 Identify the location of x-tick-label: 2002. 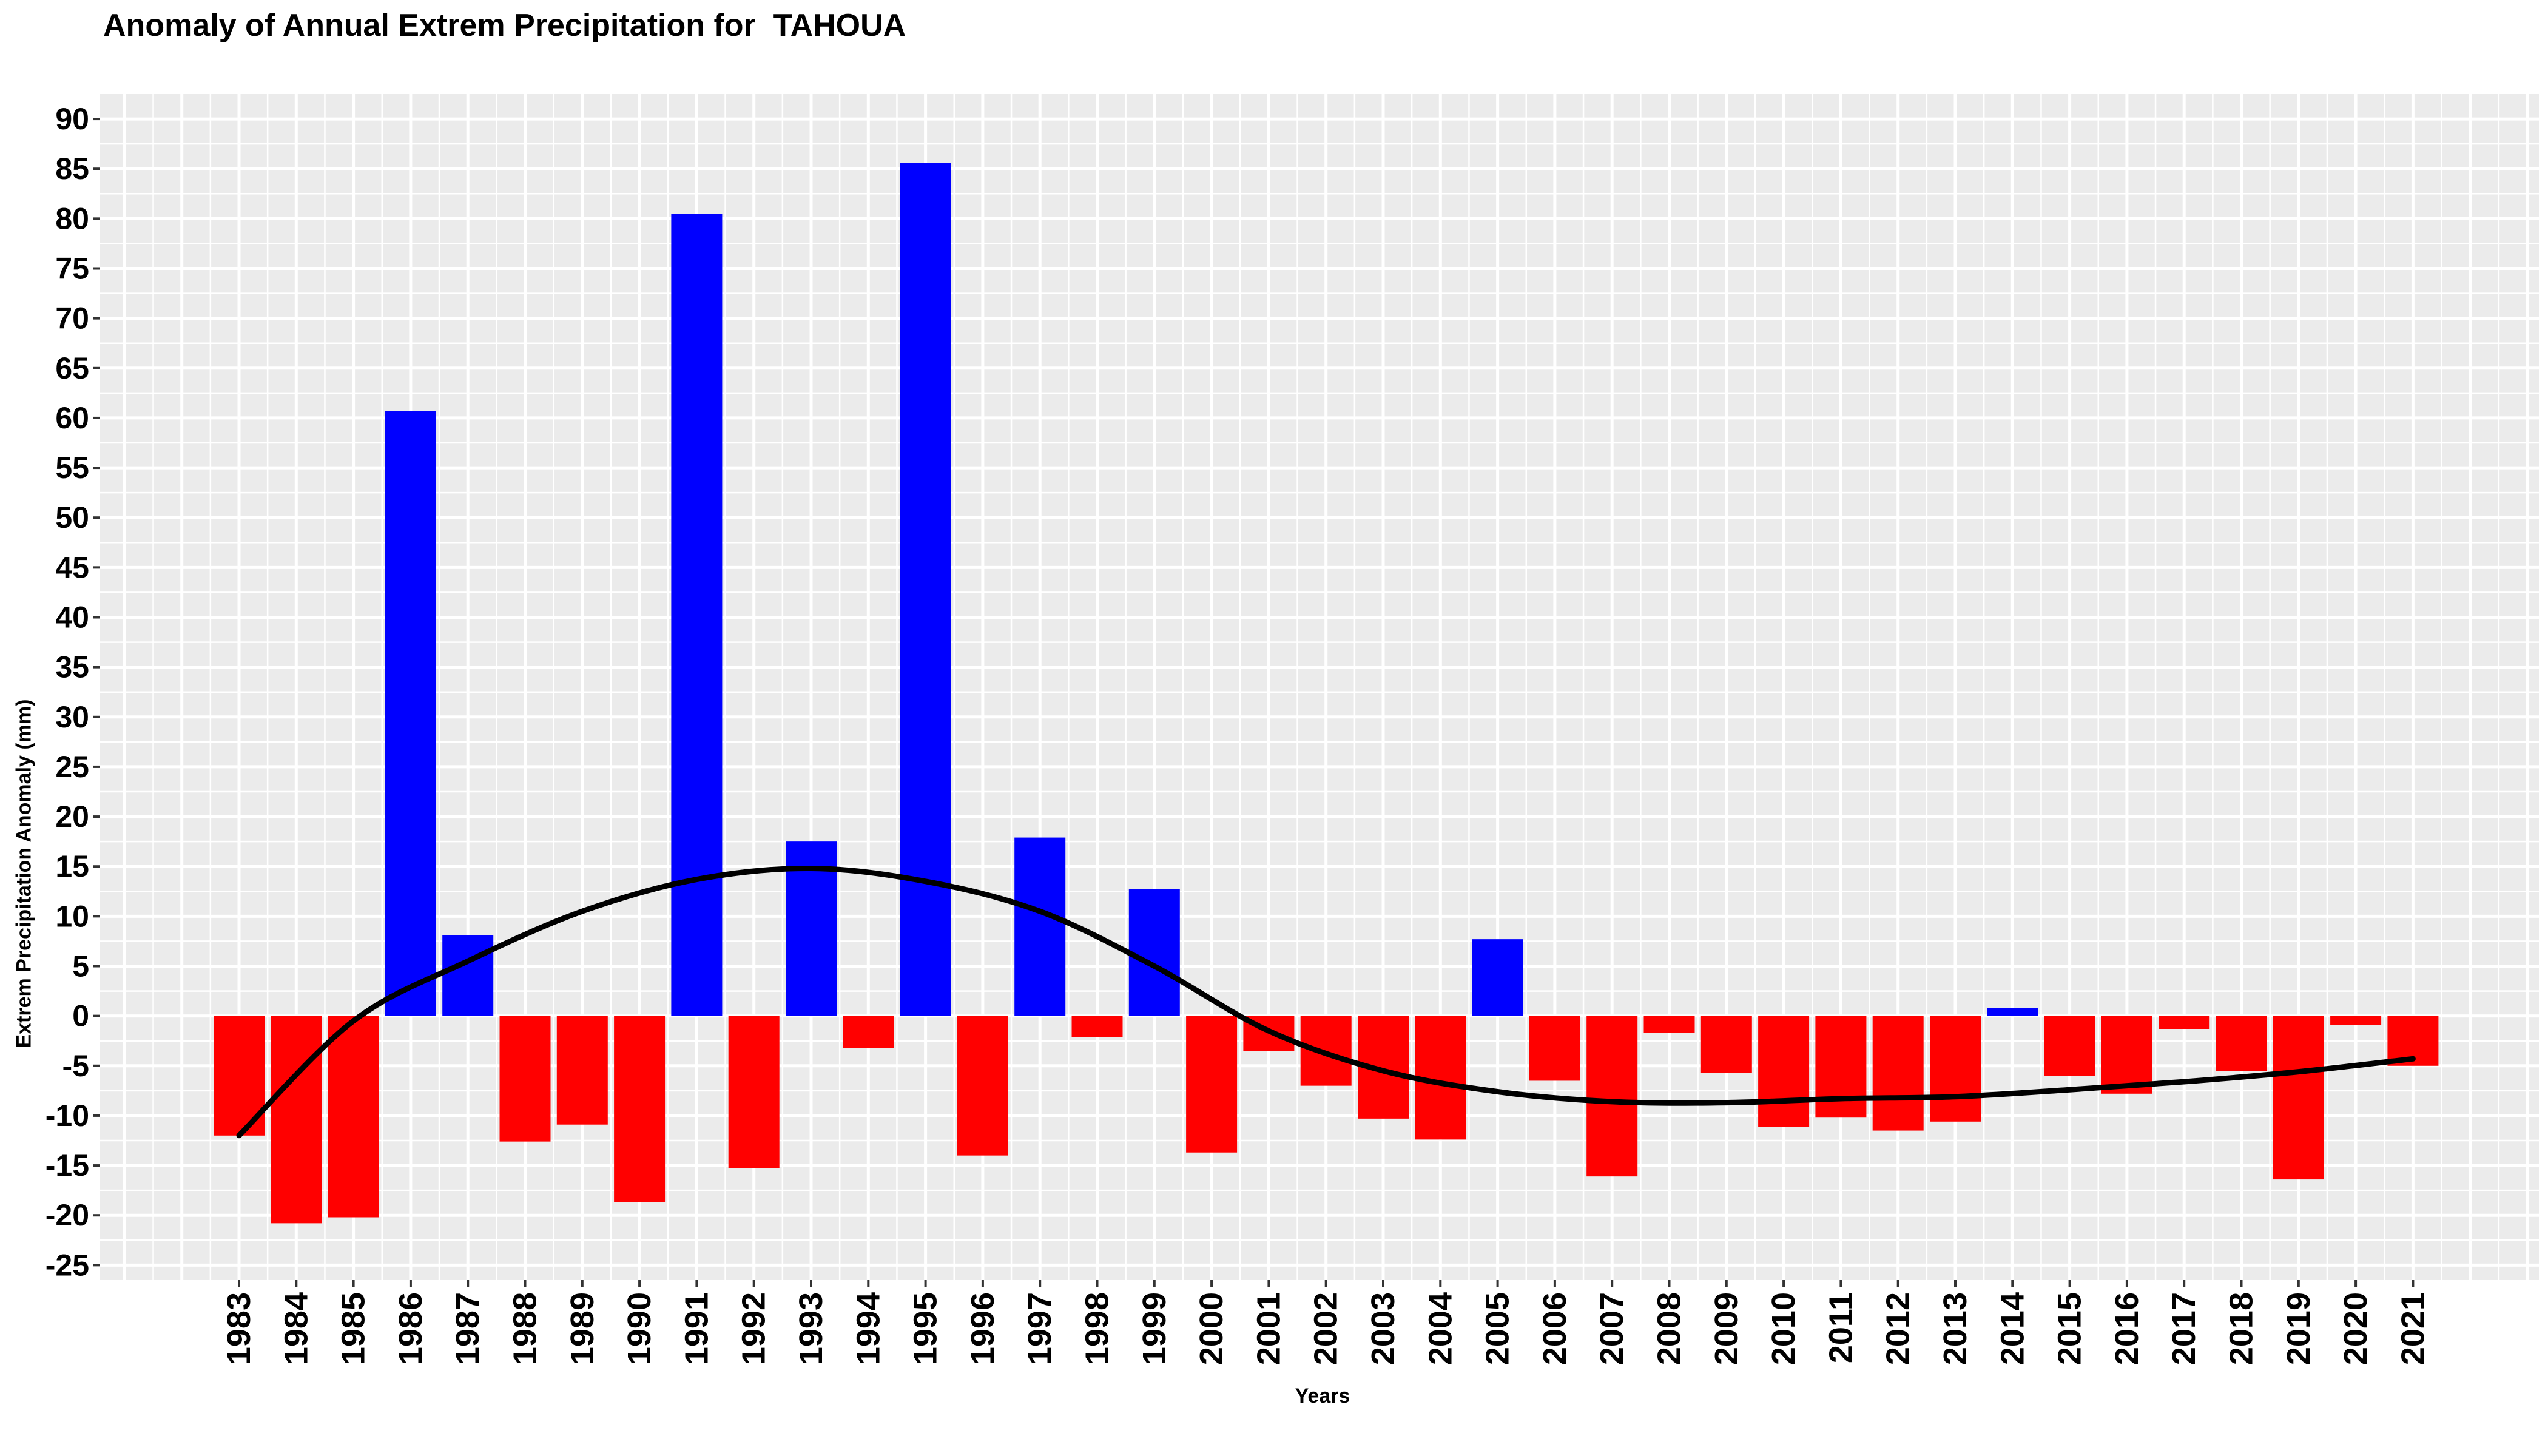
(1326, 1328).